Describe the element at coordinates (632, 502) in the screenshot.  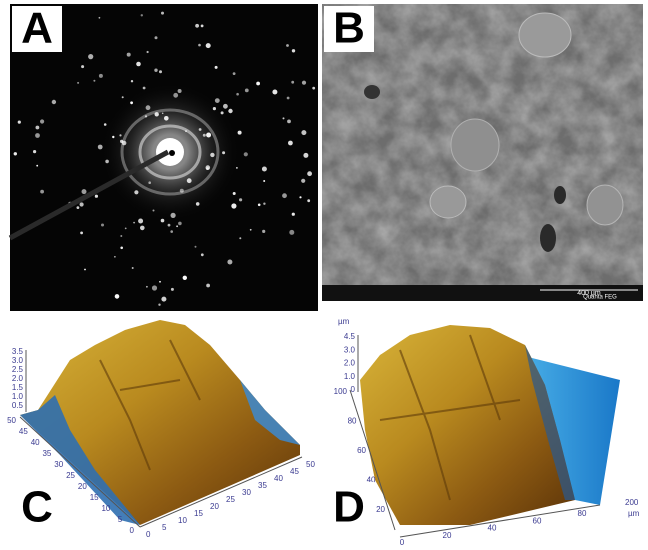
I see `x-axis-end: 200` at that location.